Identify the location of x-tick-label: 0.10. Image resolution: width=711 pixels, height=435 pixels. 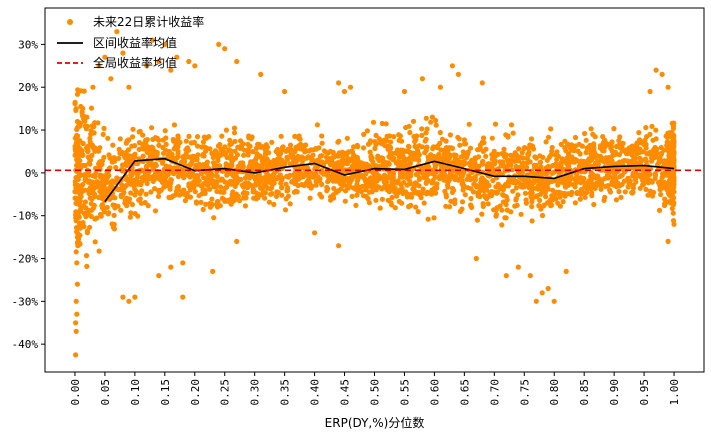
(135, 392).